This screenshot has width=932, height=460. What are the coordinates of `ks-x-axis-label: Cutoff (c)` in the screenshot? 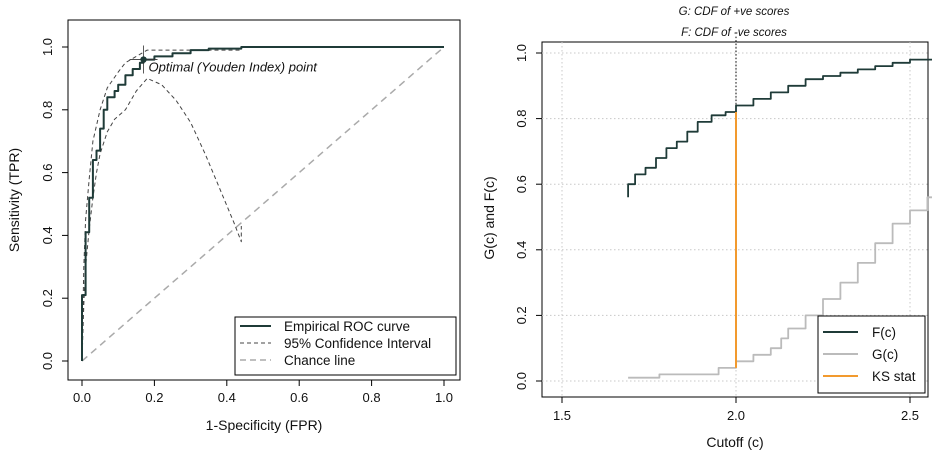 It's located at (734, 442).